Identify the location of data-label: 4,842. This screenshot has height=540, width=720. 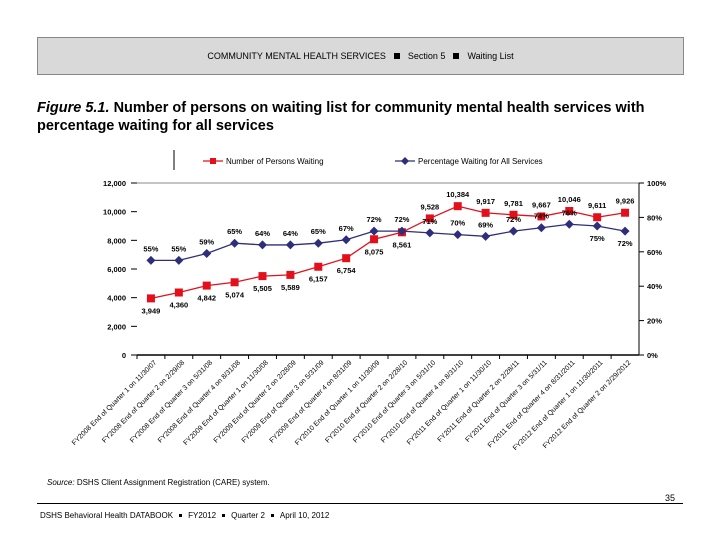
(206, 298).